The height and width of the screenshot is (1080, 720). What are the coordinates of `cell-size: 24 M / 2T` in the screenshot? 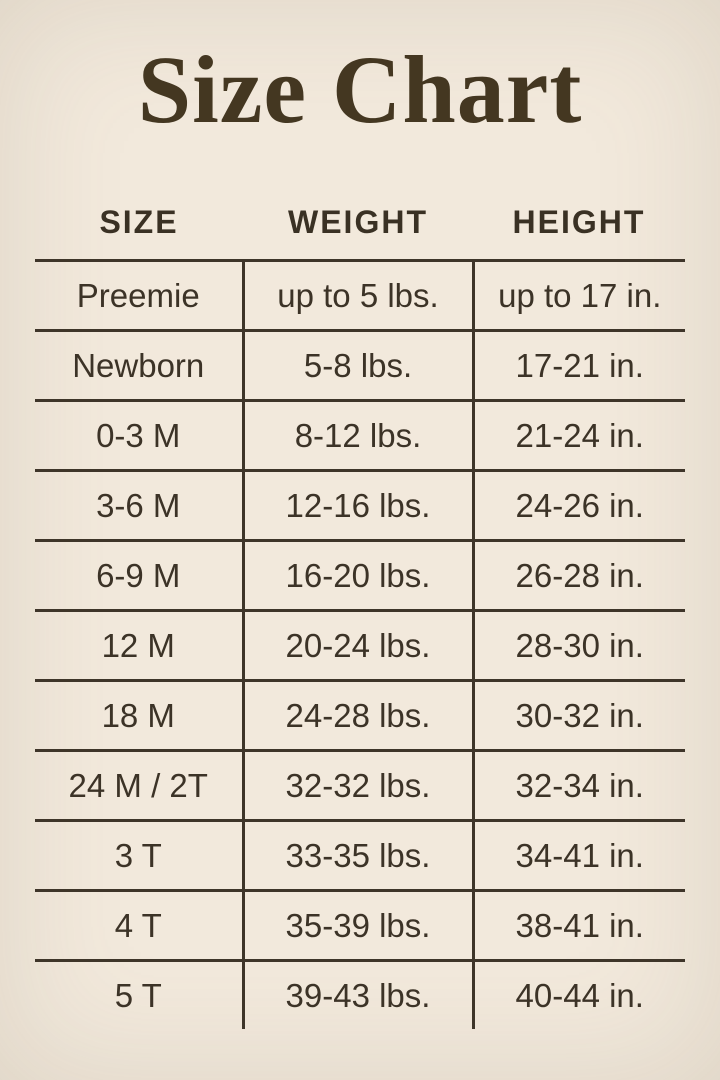 It's located at (139, 785).